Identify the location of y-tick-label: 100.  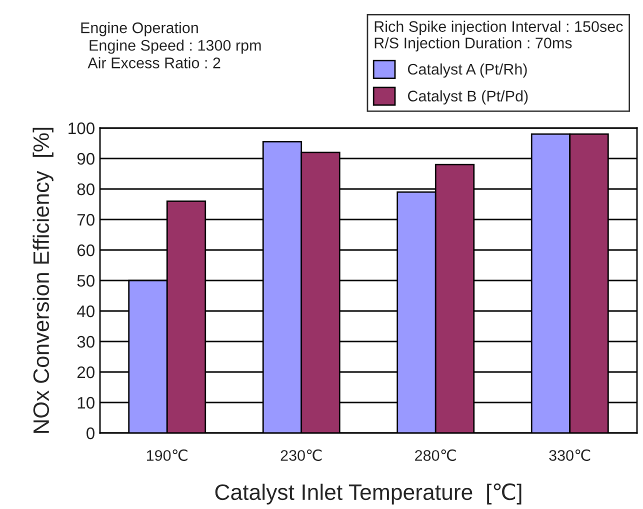
(81, 128).